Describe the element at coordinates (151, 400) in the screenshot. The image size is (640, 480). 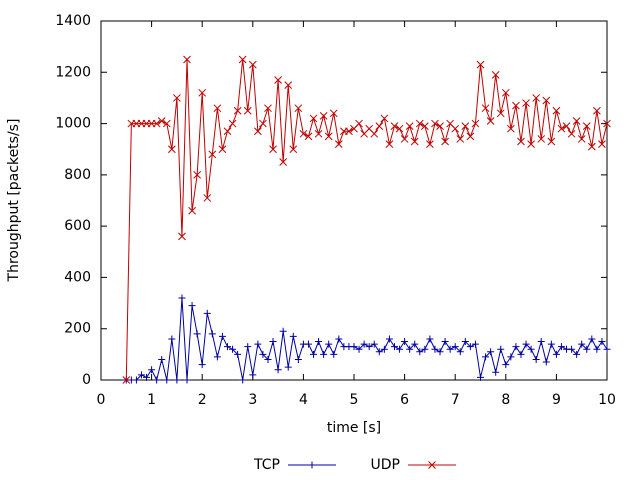
I see `x-tick-label: 1` at that location.